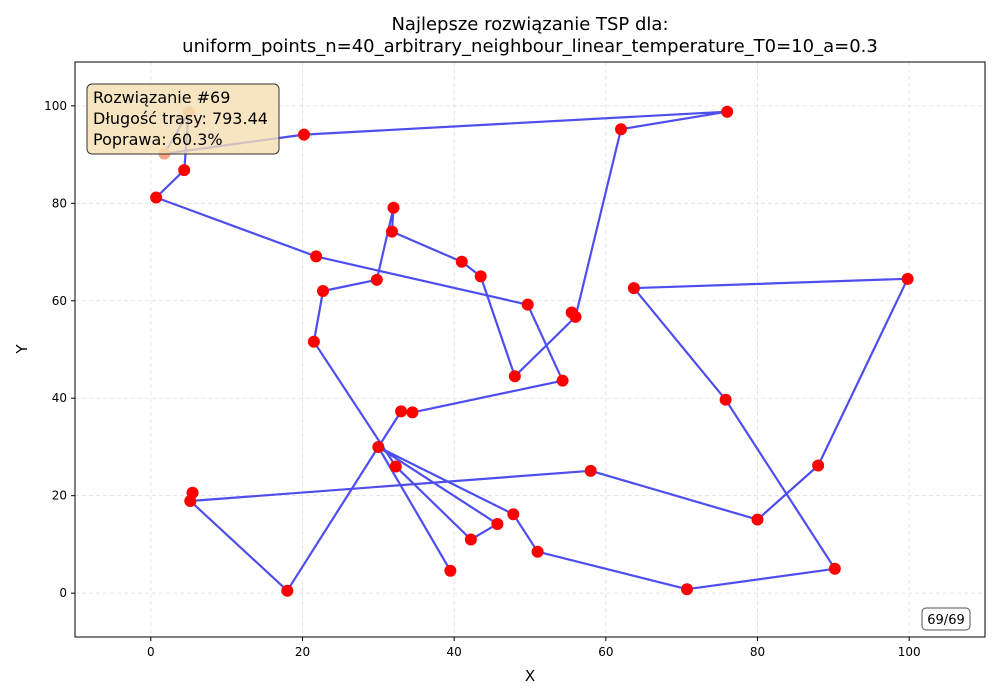 The image size is (1000, 700). I want to click on x-axis-label: X, so click(530, 676).